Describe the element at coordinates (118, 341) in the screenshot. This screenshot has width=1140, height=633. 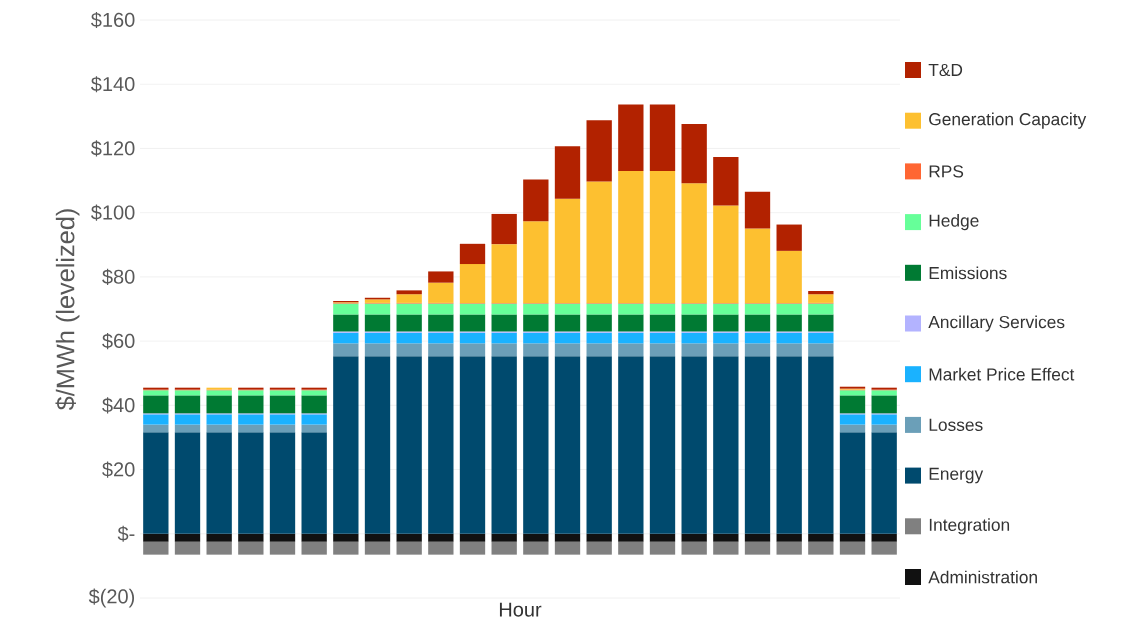
I see `y-tick-label: $60` at that location.